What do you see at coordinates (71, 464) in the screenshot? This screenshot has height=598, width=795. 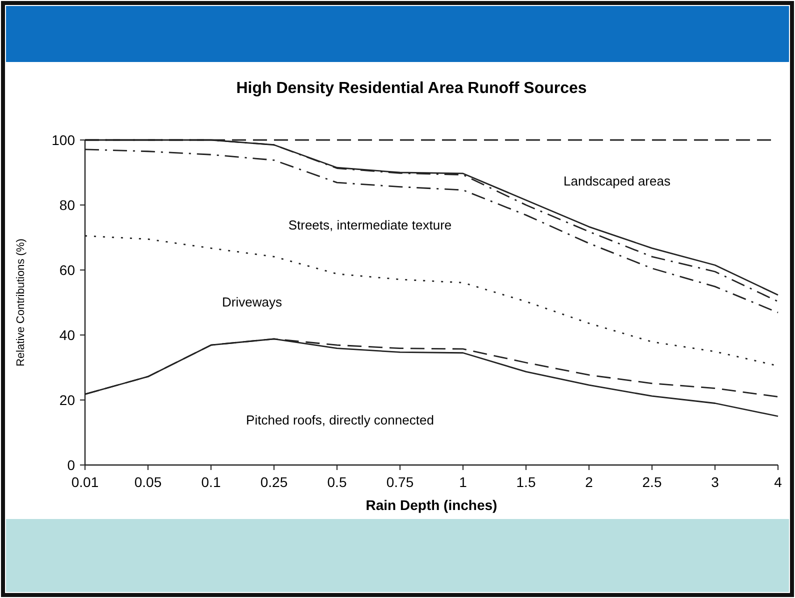 I see `y-tick-label: 0` at bounding box center [71, 464].